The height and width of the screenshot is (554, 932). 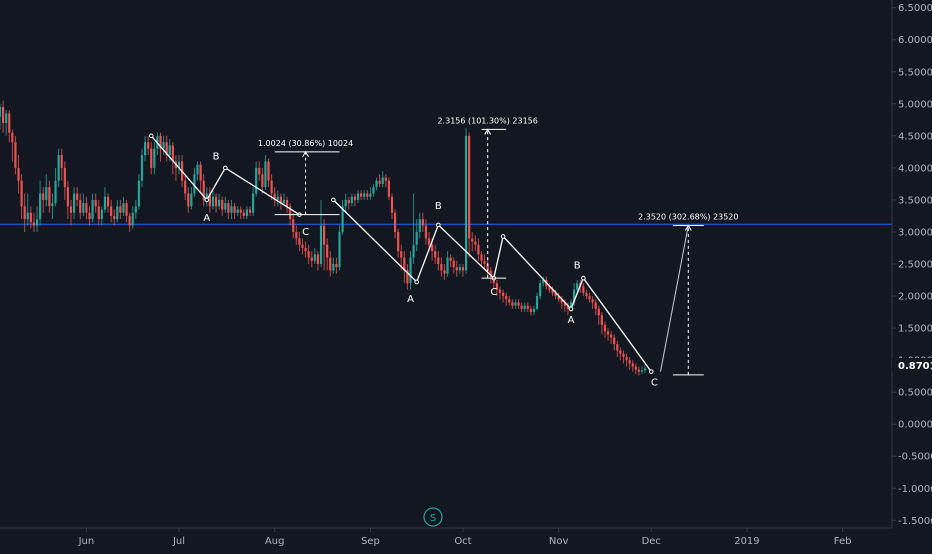 What do you see at coordinates (915, 457) in the screenshot?
I see `y-tick-label: -0.5000` at bounding box center [915, 457].